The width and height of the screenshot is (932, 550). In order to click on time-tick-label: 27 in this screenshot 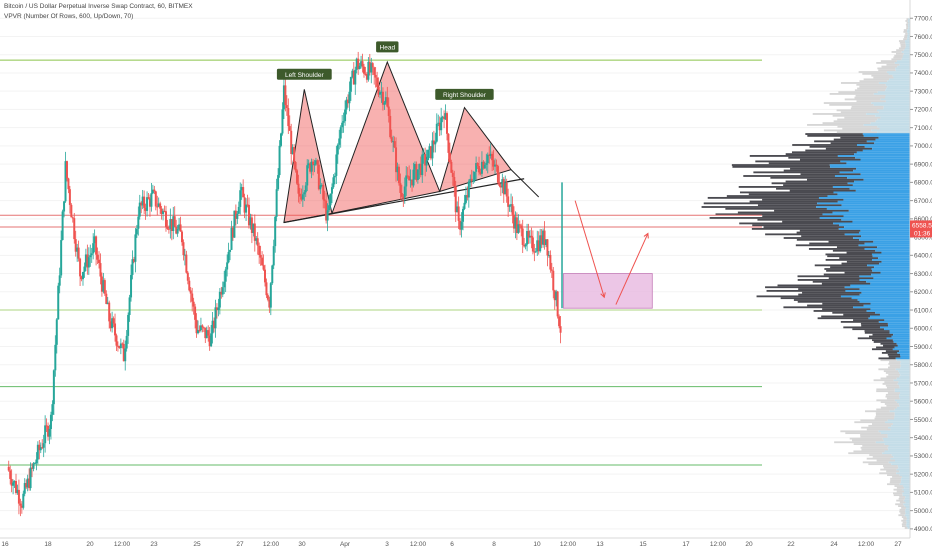, I will do `click(240, 544)`.